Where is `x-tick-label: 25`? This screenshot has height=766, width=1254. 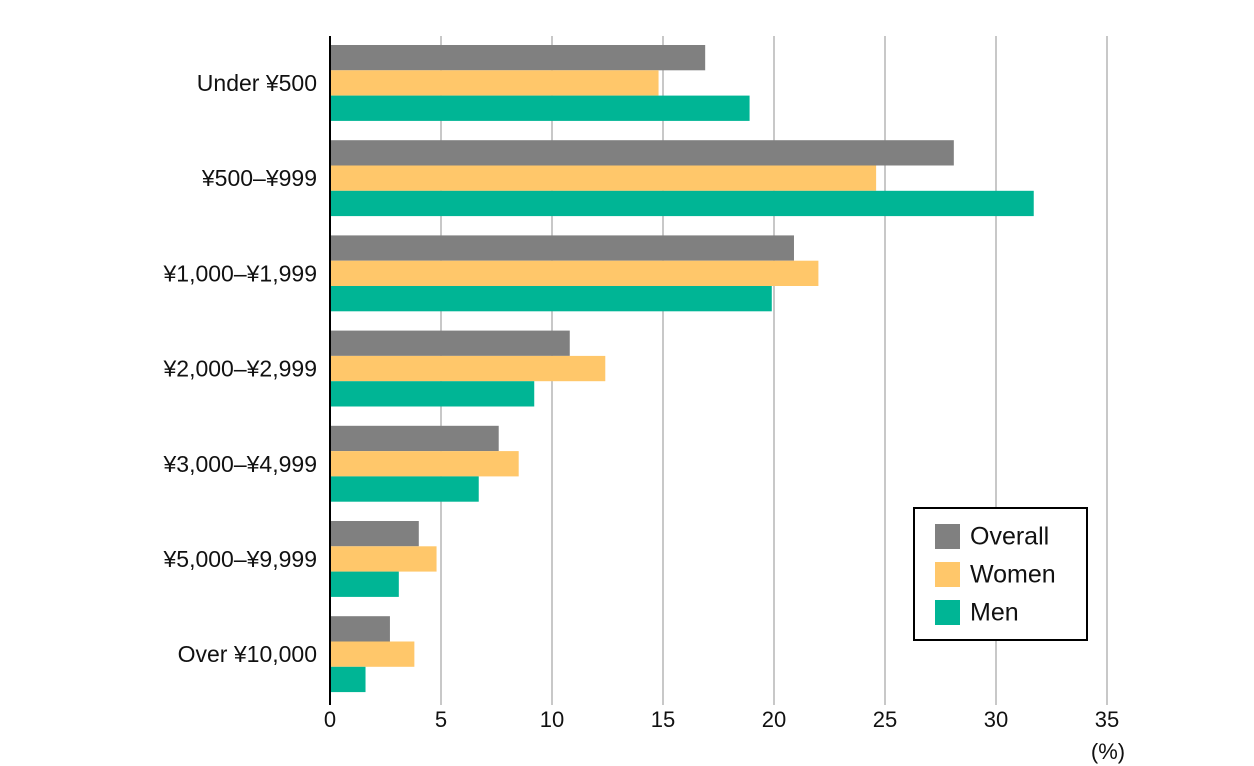
x-tick-label: 25 is located at coordinates (885, 719).